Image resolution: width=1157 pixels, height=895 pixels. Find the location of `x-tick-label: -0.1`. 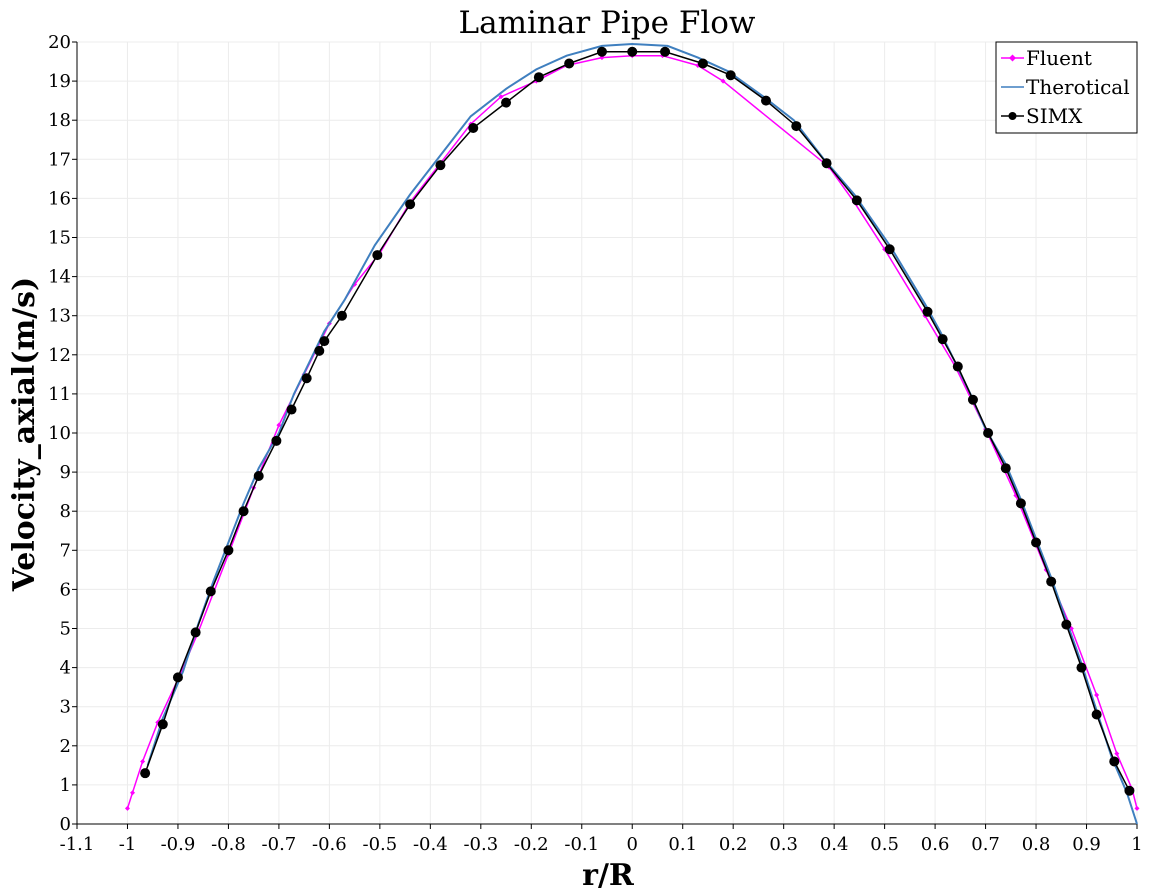

x-tick-label: -0.1 is located at coordinates (581, 844).